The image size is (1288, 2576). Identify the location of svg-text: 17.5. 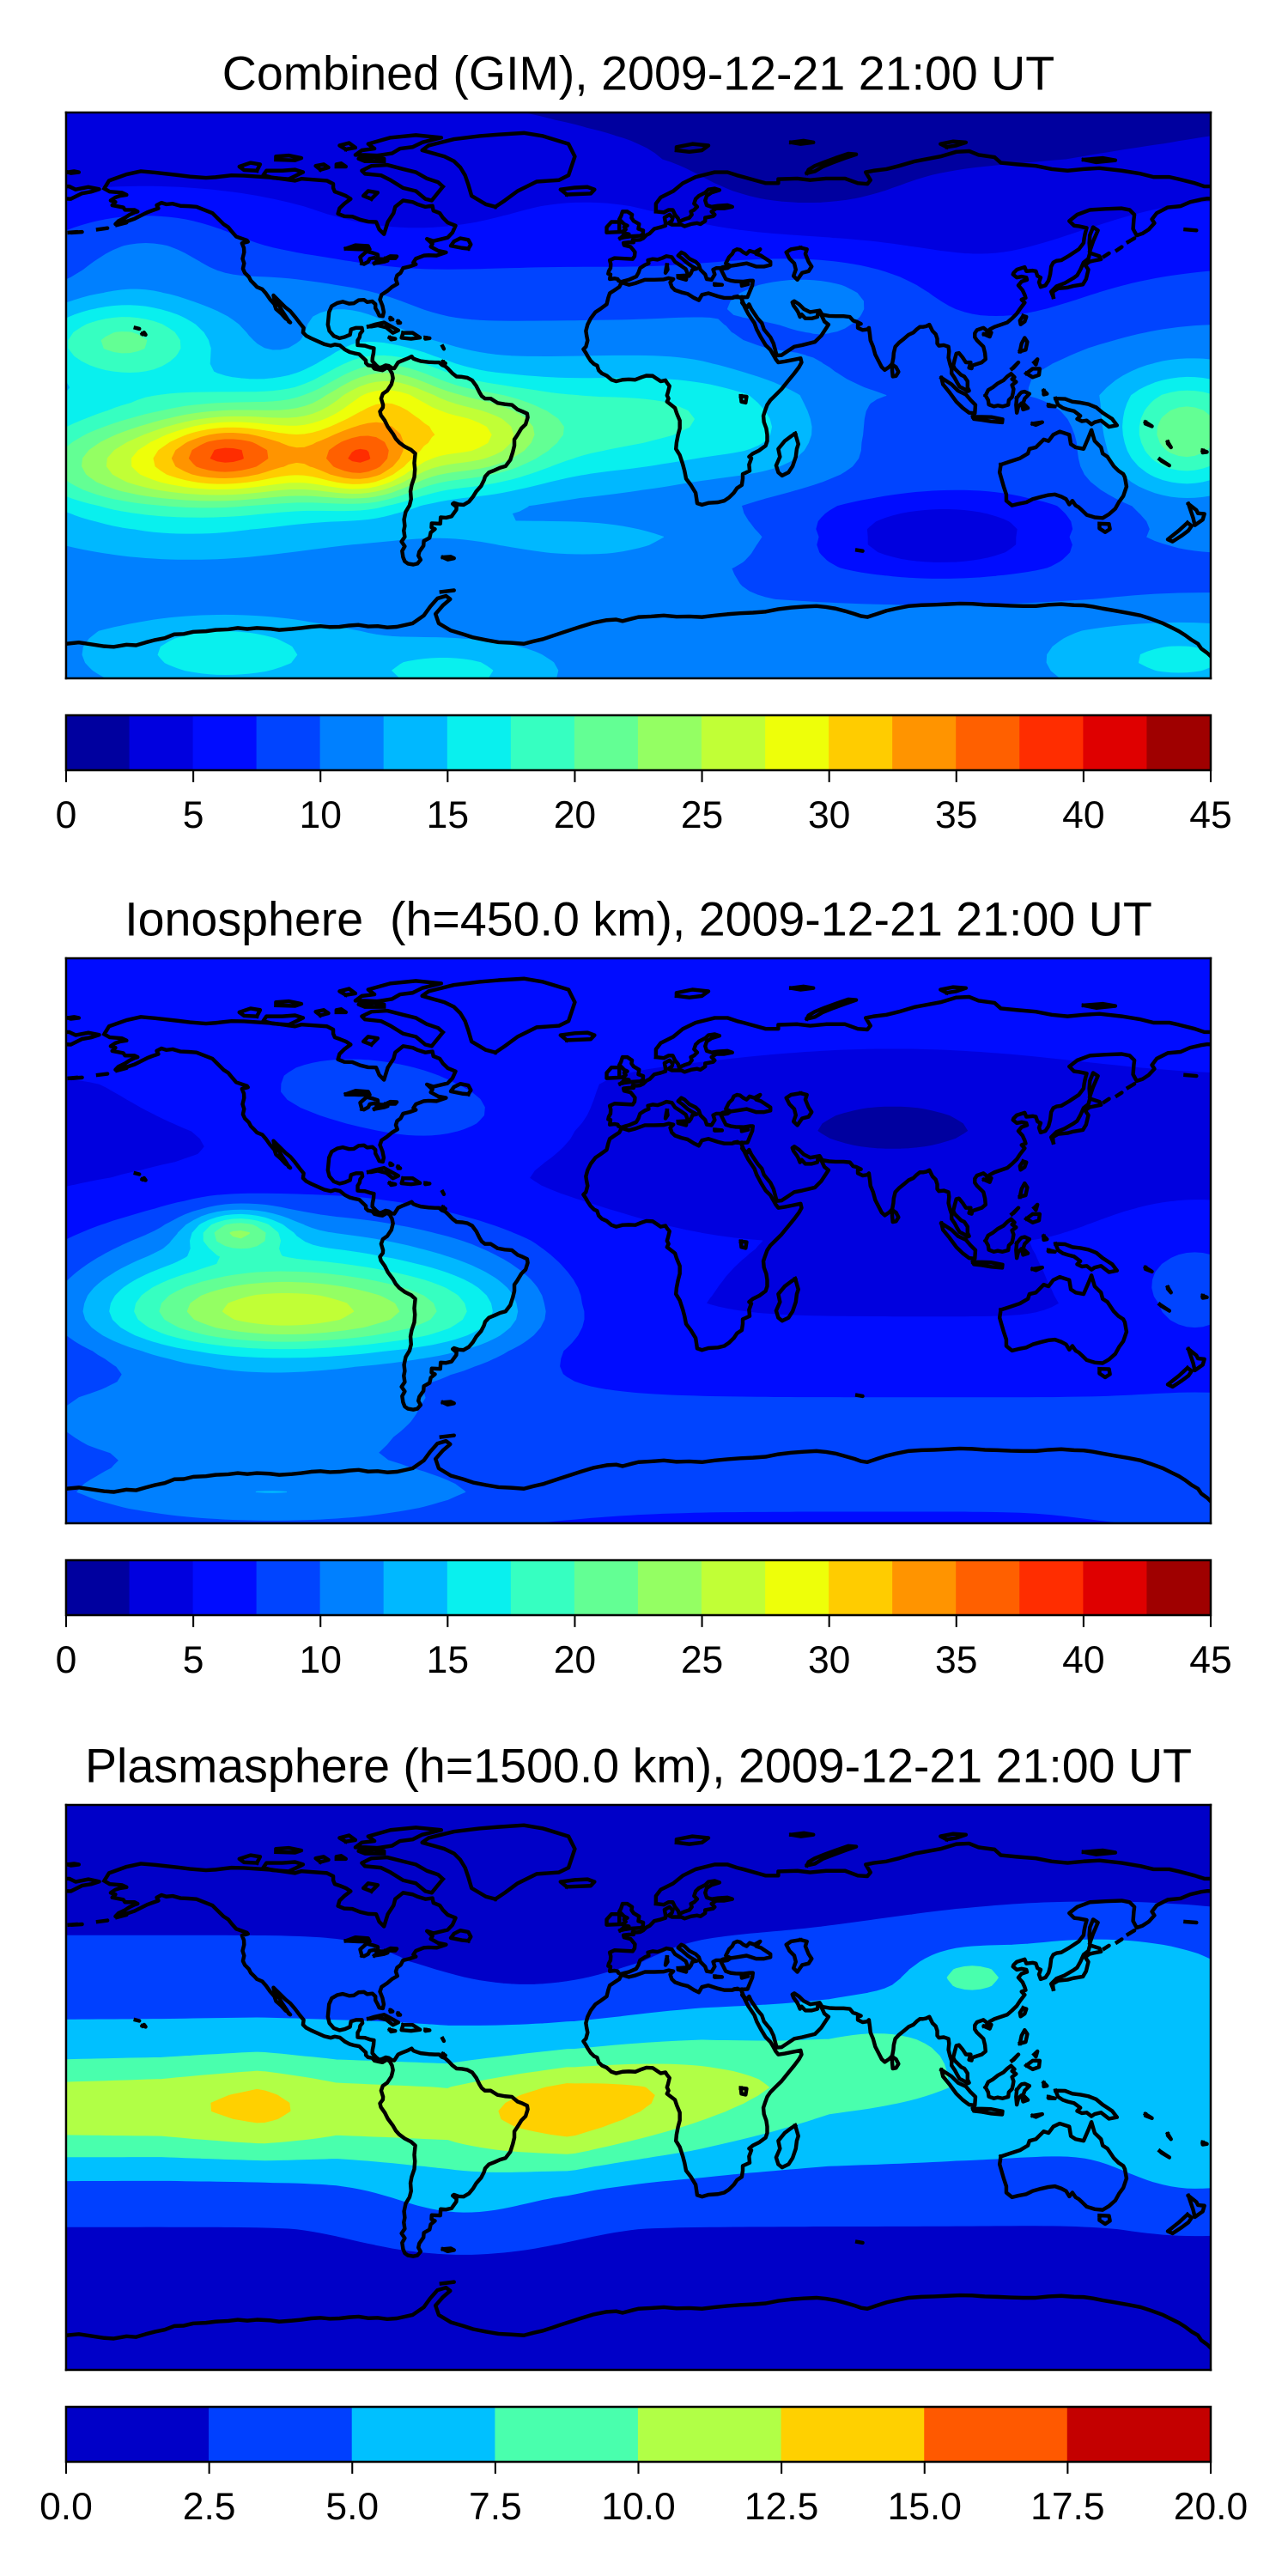
(1067, 2507).